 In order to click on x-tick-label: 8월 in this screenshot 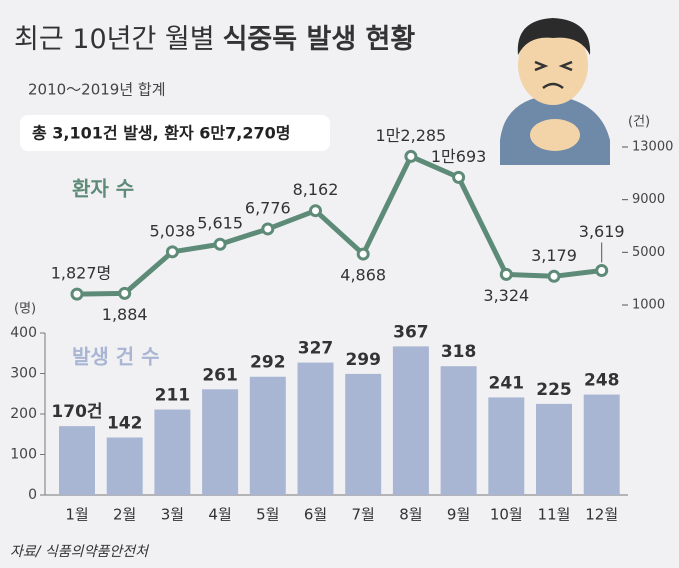, I will do `click(410, 515)`.